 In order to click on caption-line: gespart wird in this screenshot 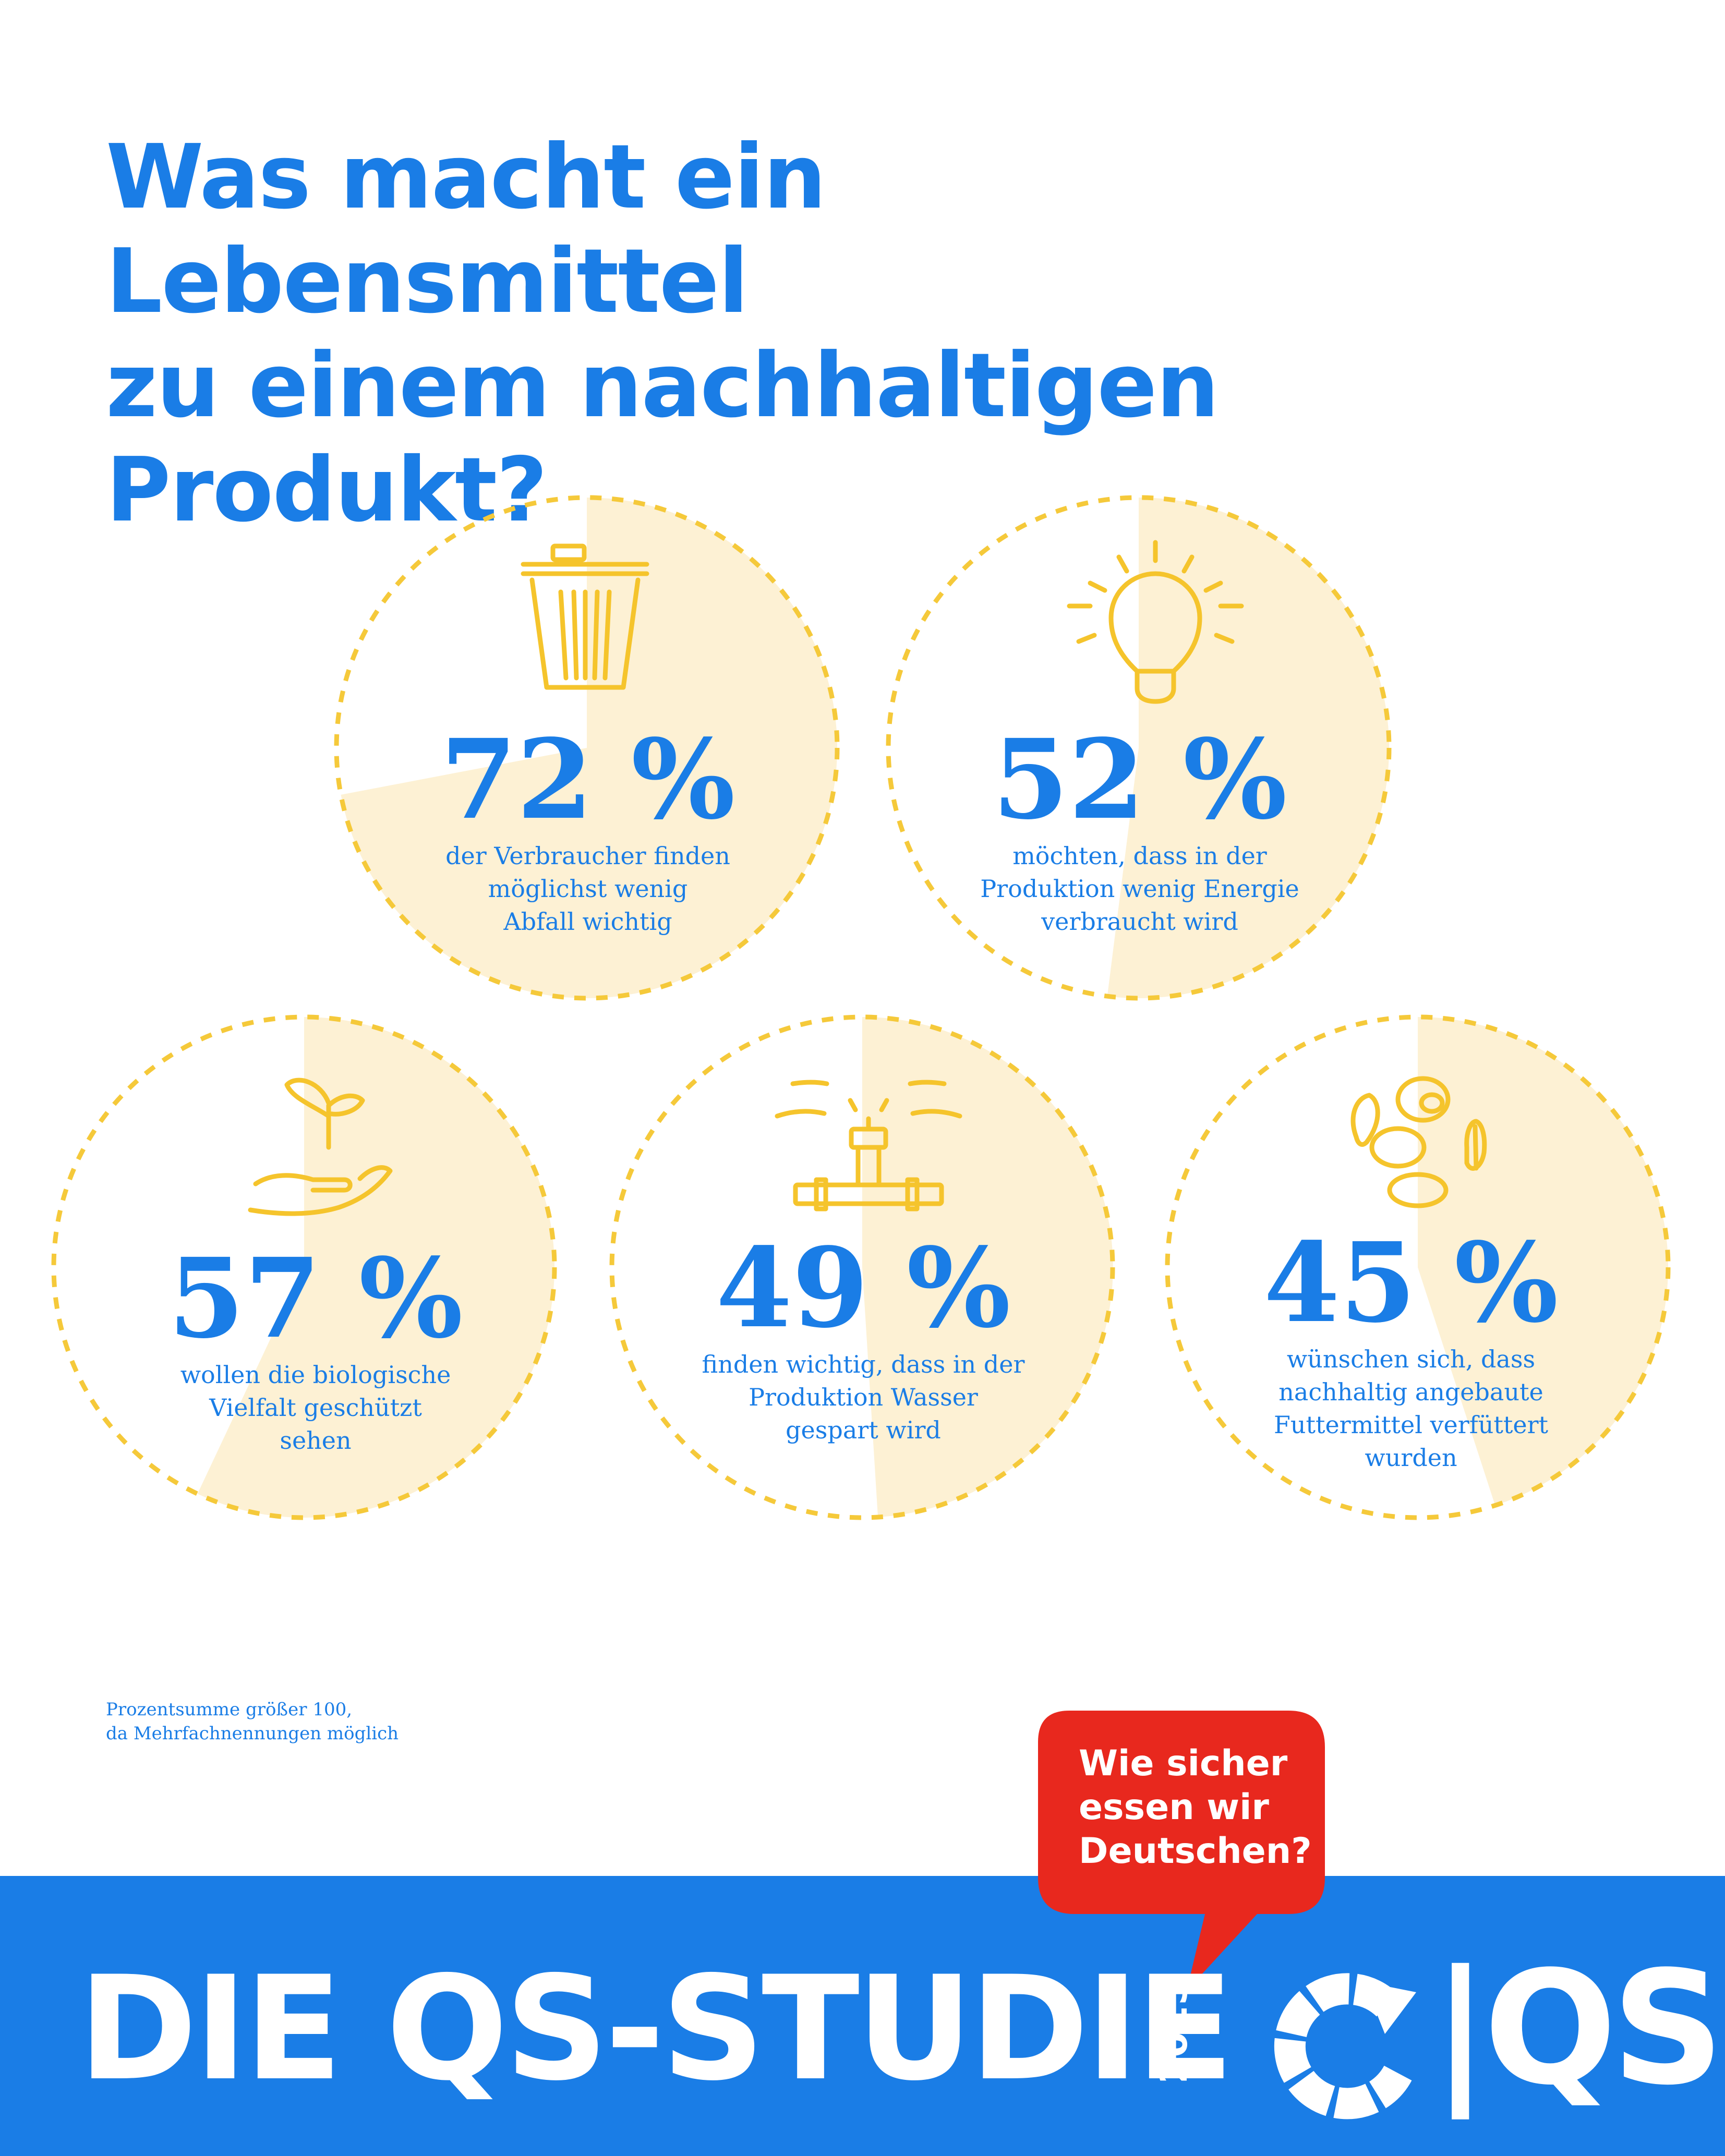, I will do `click(863, 1430)`.